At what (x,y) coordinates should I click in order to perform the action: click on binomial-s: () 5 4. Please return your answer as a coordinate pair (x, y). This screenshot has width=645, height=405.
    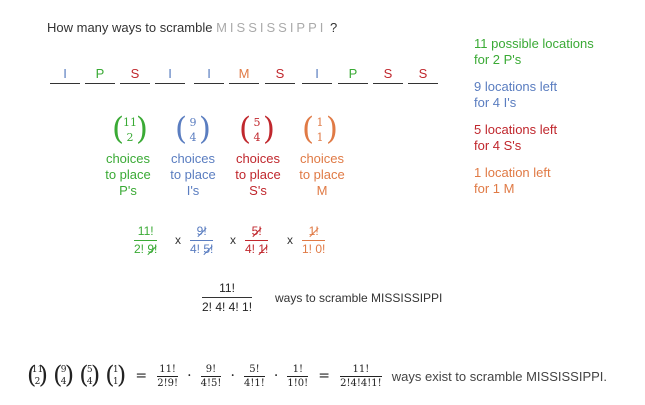
    Looking at the image, I should click on (257, 129).